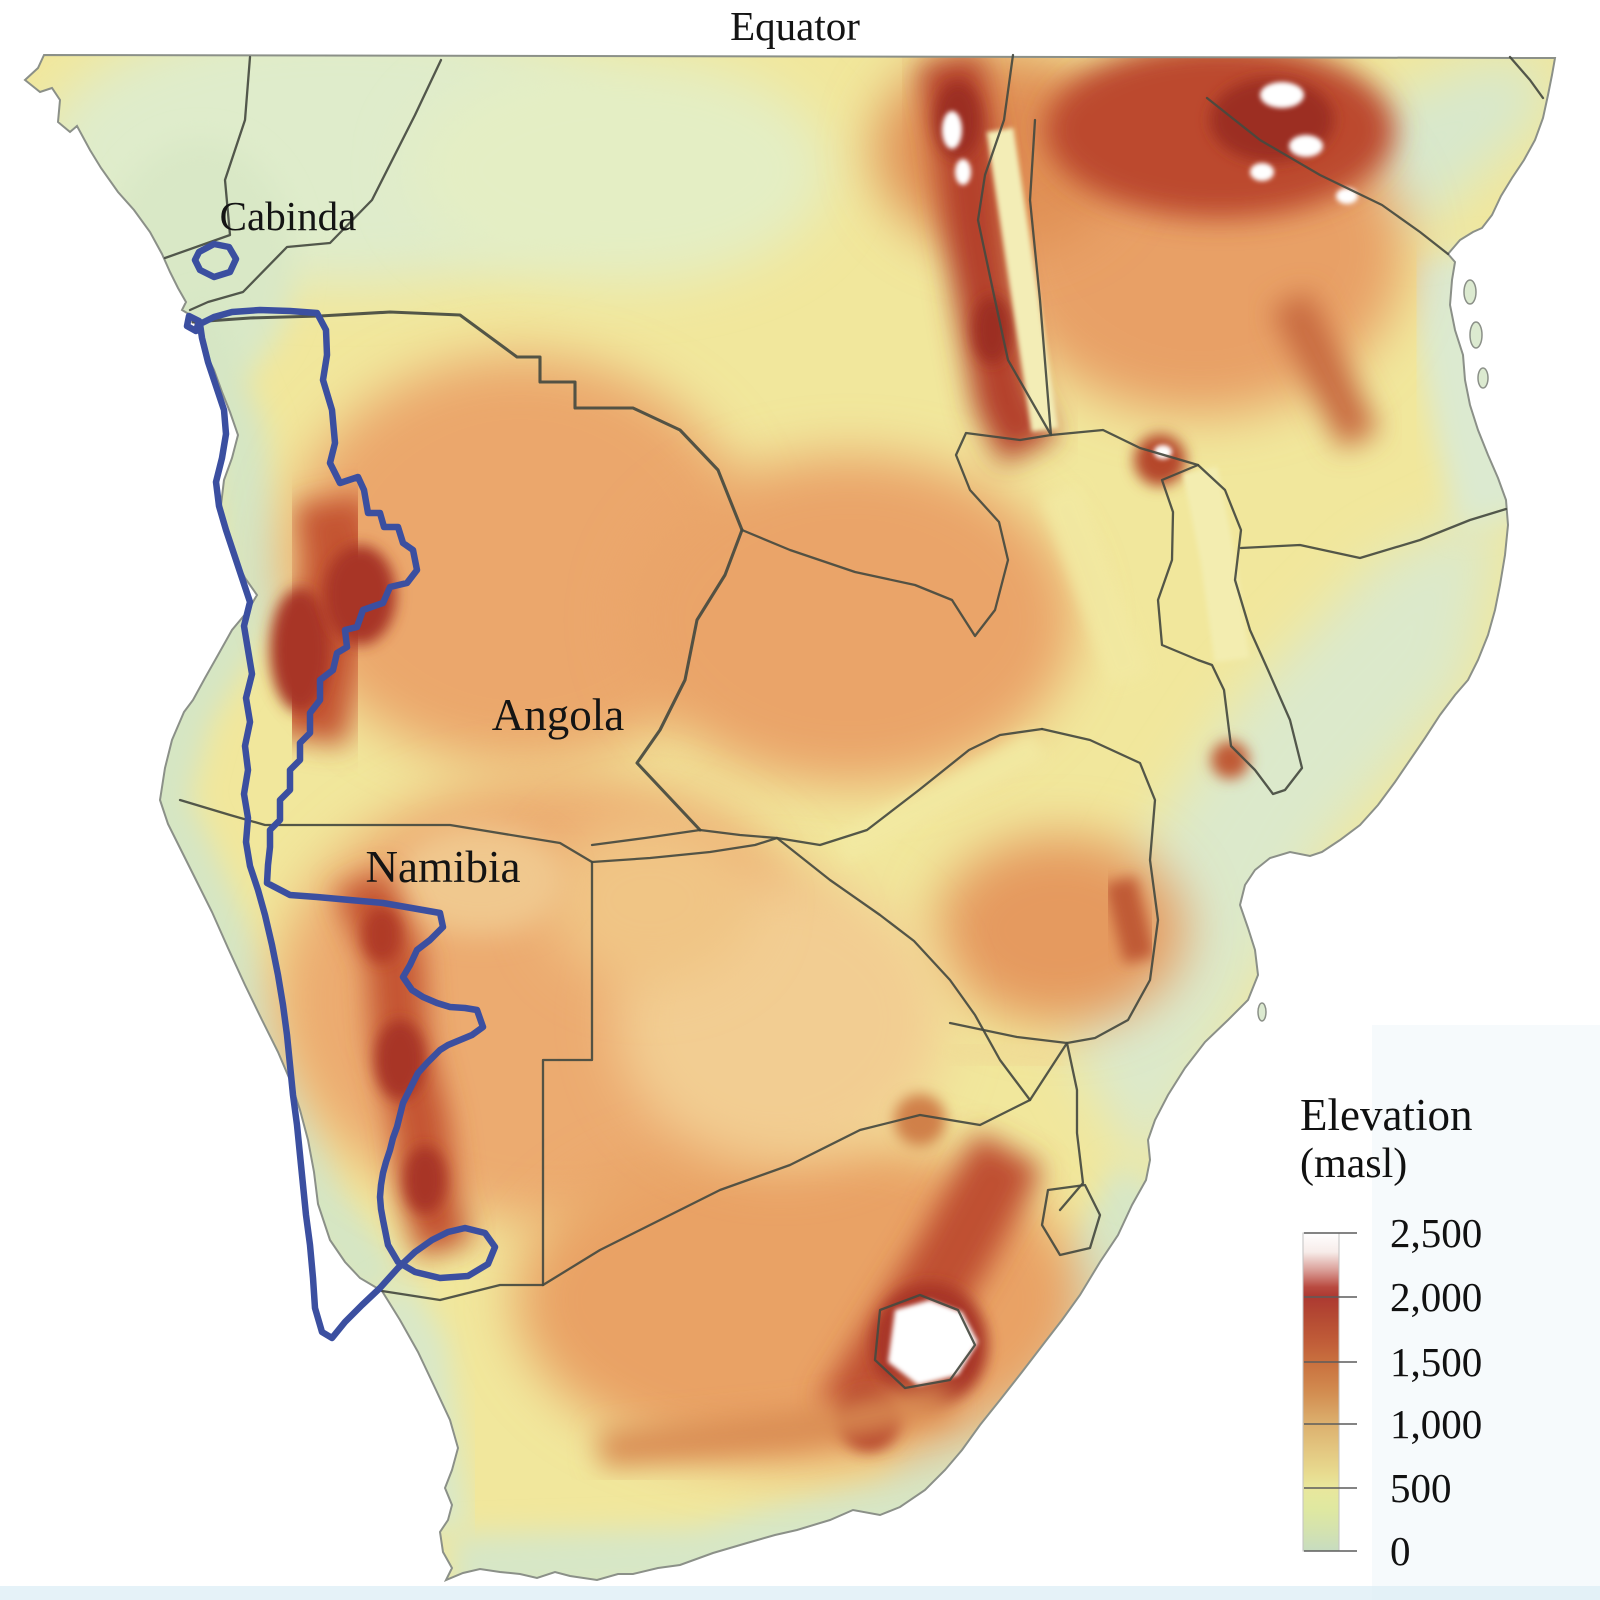  What do you see at coordinates (558, 715) in the screenshot?
I see `angola-label: Angola` at bounding box center [558, 715].